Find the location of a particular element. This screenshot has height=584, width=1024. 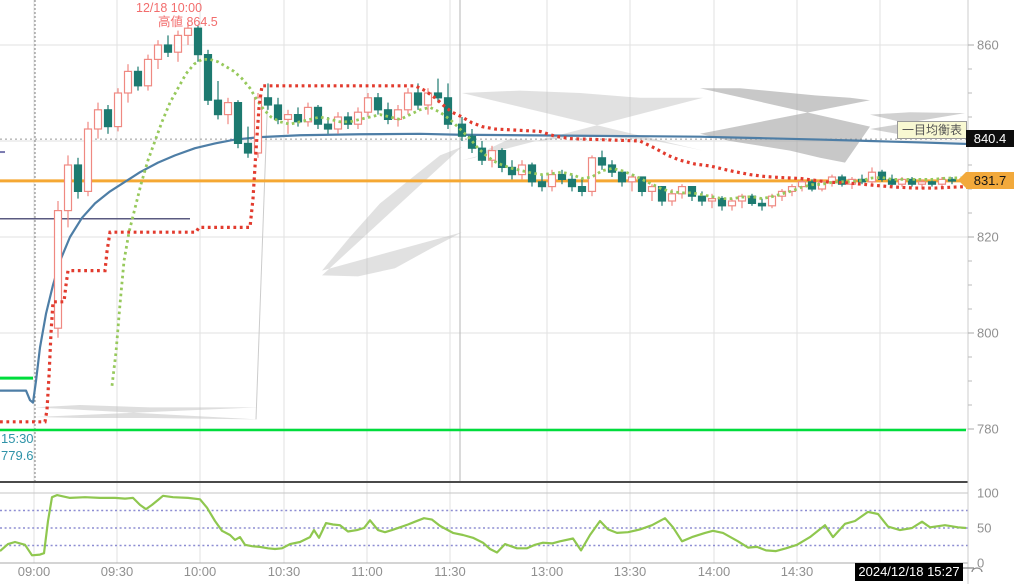

svg-text: 0 is located at coordinates (980, 563).